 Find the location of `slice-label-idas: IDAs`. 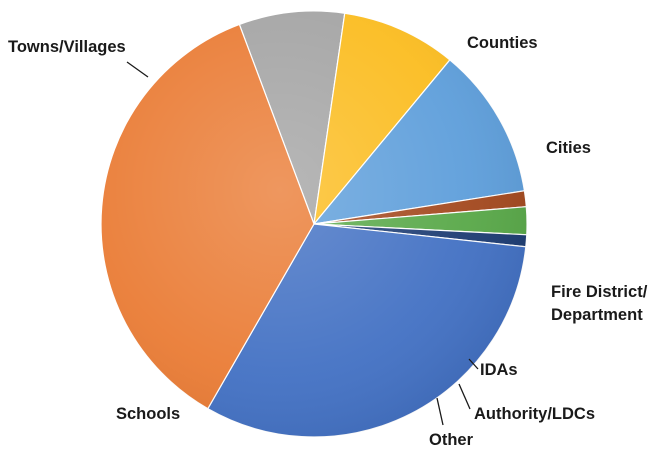

slice-label-idas: IDAs is located at coordinates (499, 370).